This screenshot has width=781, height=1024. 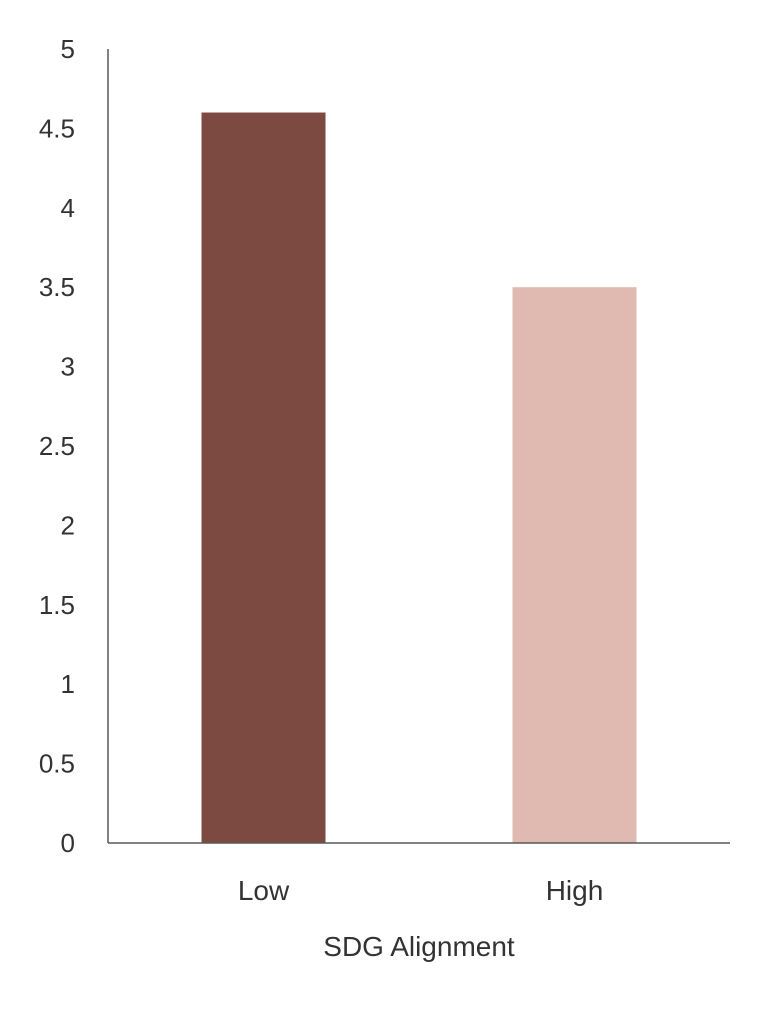 What do you see at coordinates (68, 684) in the screenshot?
I see `y-tick-label: 1` at bounding box center [68, 684].